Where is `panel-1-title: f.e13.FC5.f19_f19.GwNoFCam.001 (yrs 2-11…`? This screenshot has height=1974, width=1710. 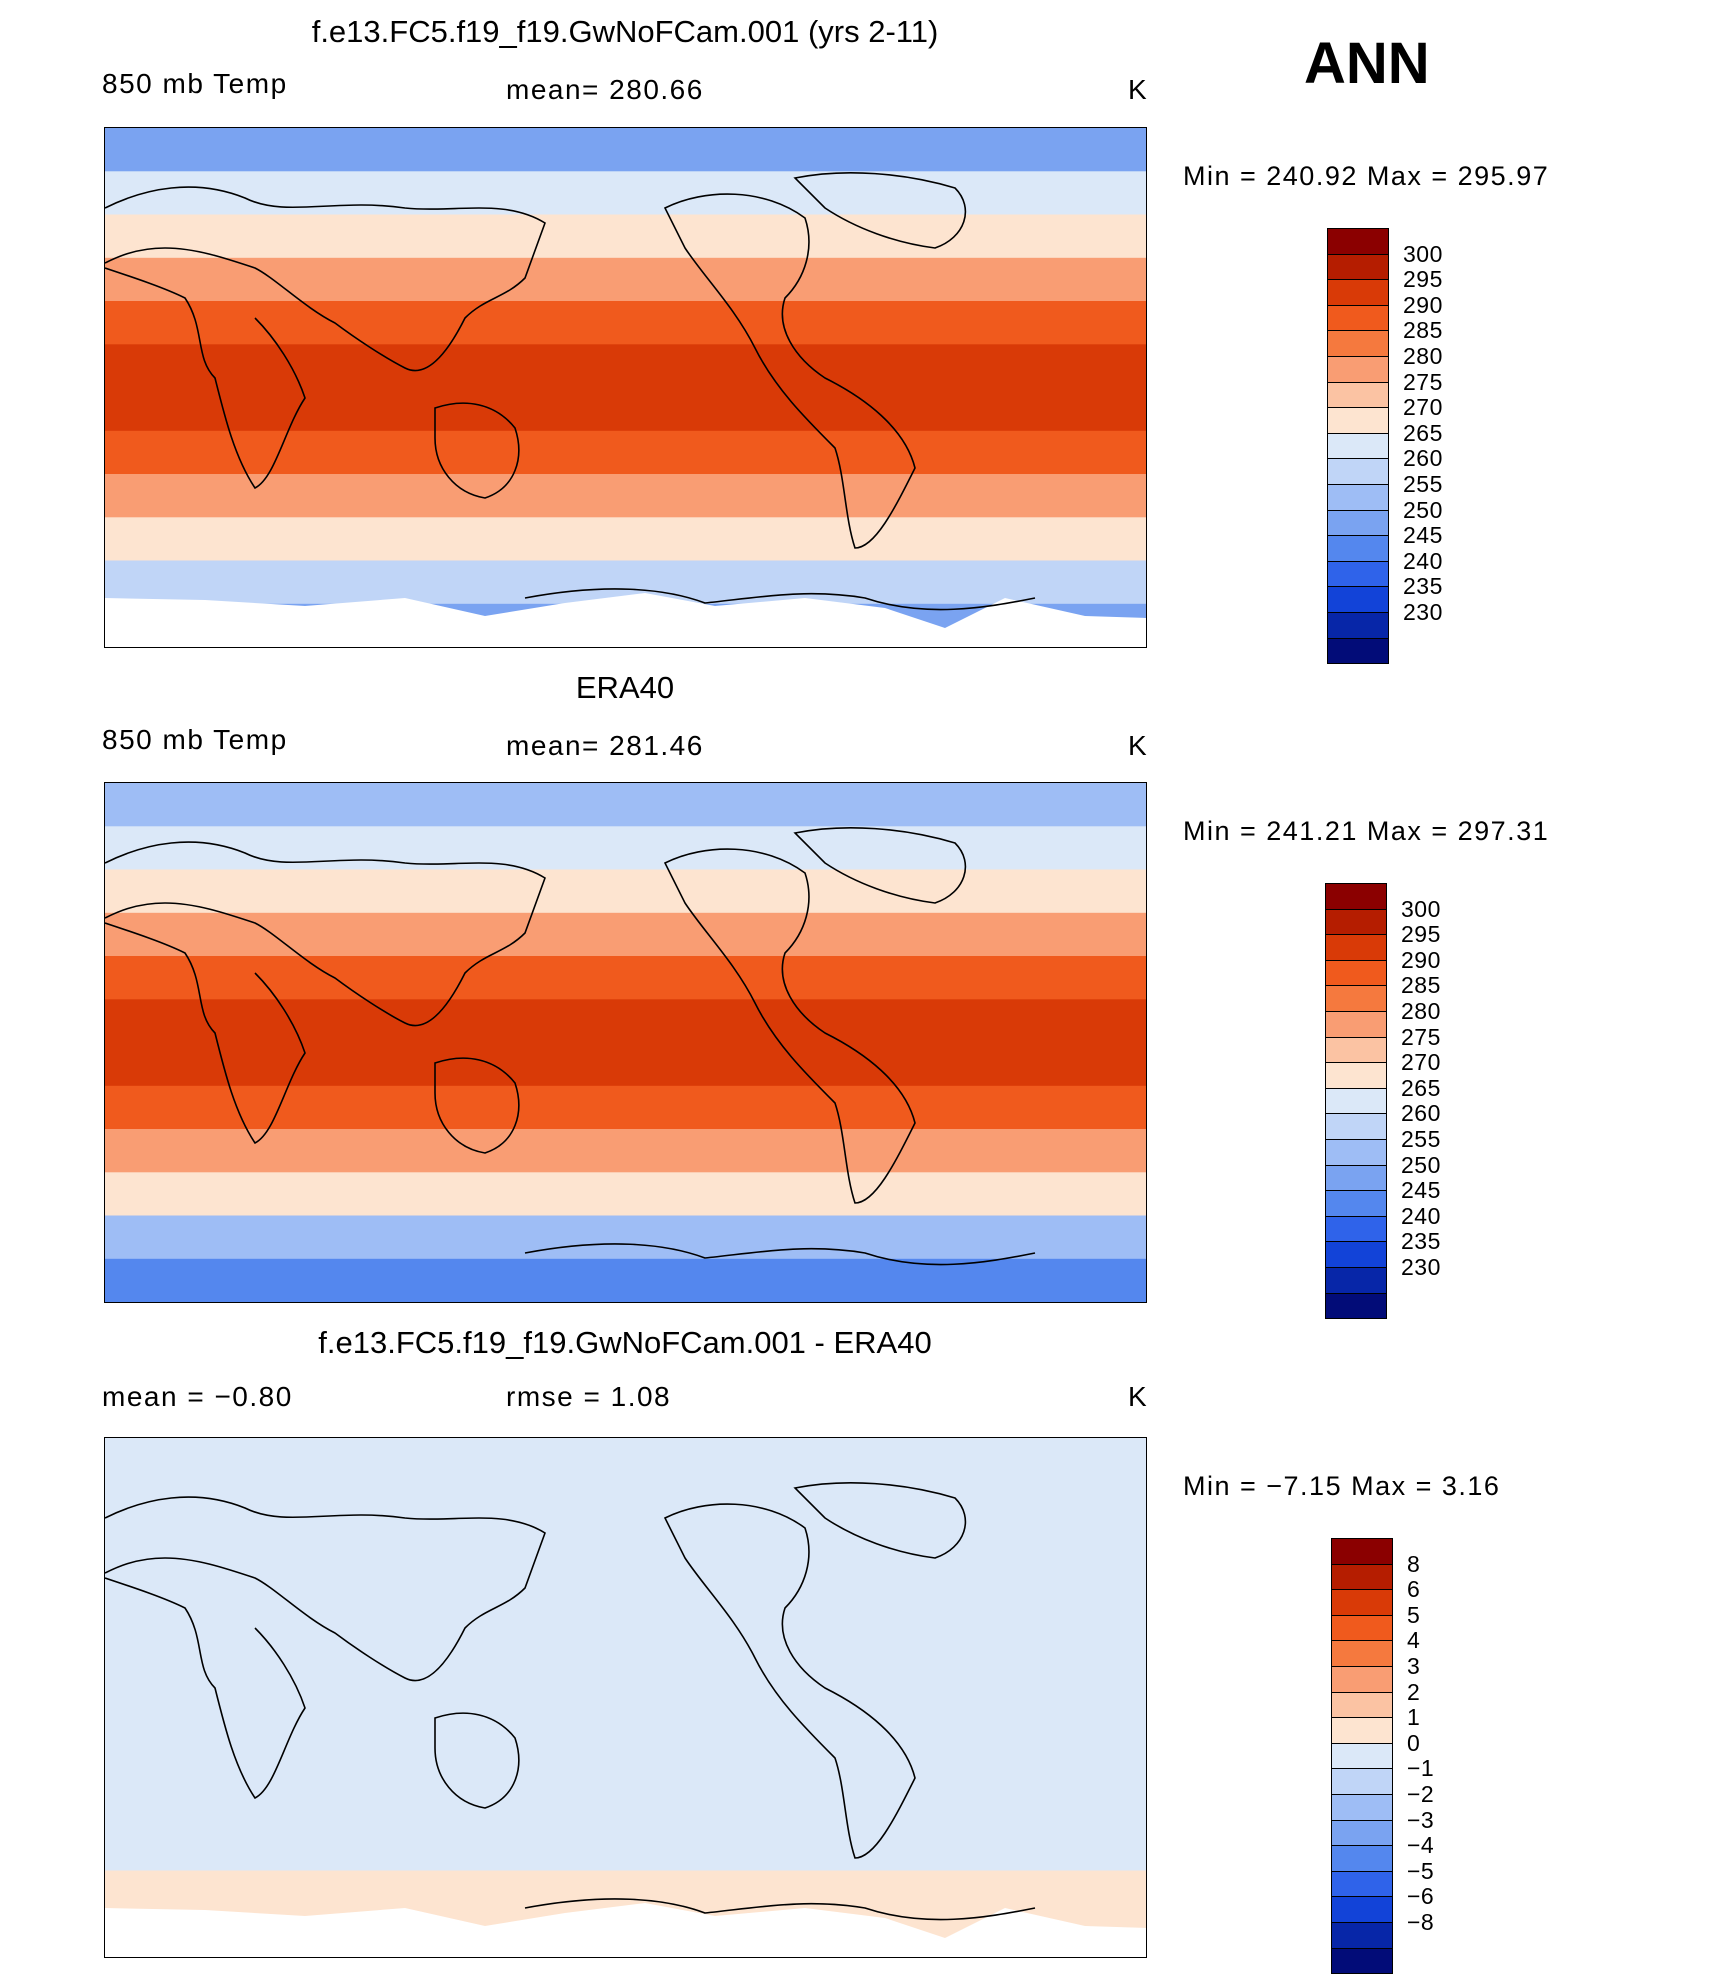 panel-1-title: f.e13.FC5.f19_f19.GwNoFCam.001 (yrs 2-11… is located at coordinates (625, 31).